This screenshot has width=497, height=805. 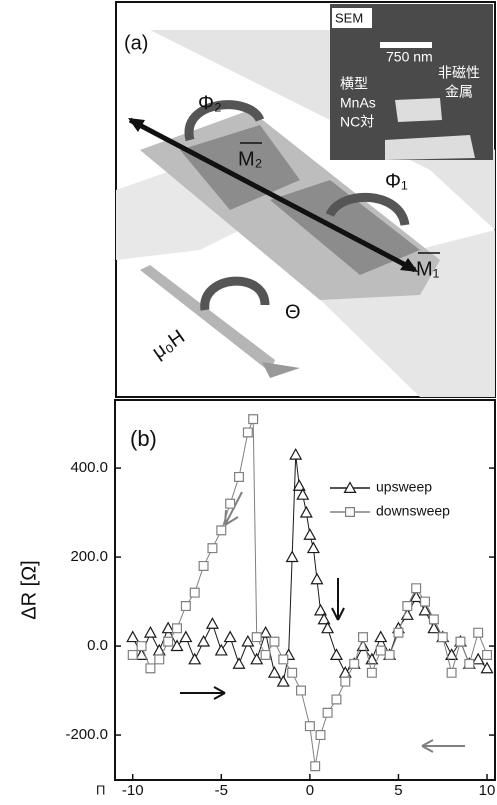 I want to click on inset-label: NC対, so click(x=357, y=122).